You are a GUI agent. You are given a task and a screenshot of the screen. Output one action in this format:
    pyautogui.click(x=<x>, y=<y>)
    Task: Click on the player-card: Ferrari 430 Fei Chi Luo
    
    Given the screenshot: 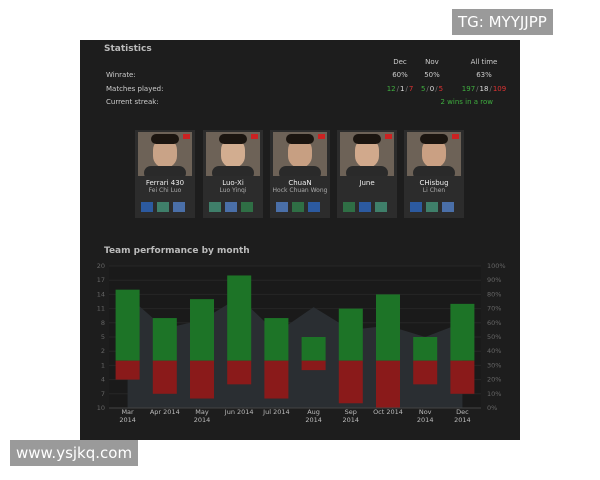 What is the action you would take?
    pyautogui.click(x=165, y=174)
    